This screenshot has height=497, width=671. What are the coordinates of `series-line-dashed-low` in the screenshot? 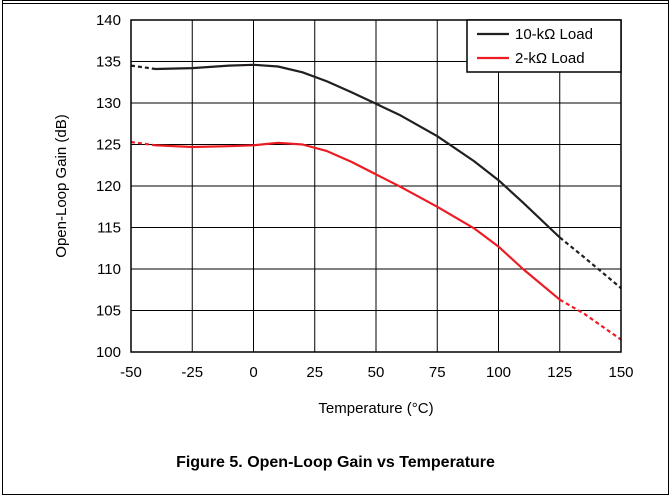 It's located at (143, 67).